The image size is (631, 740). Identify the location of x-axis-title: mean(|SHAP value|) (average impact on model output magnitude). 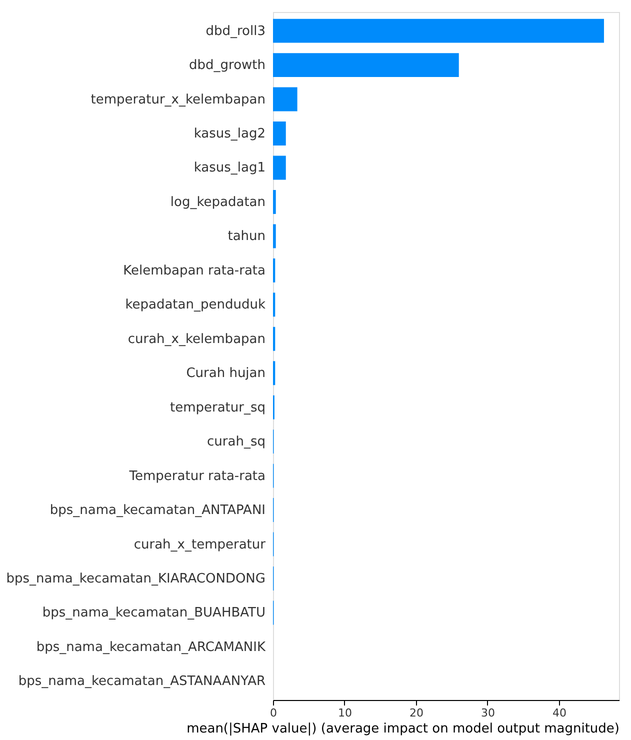
(403, 729).